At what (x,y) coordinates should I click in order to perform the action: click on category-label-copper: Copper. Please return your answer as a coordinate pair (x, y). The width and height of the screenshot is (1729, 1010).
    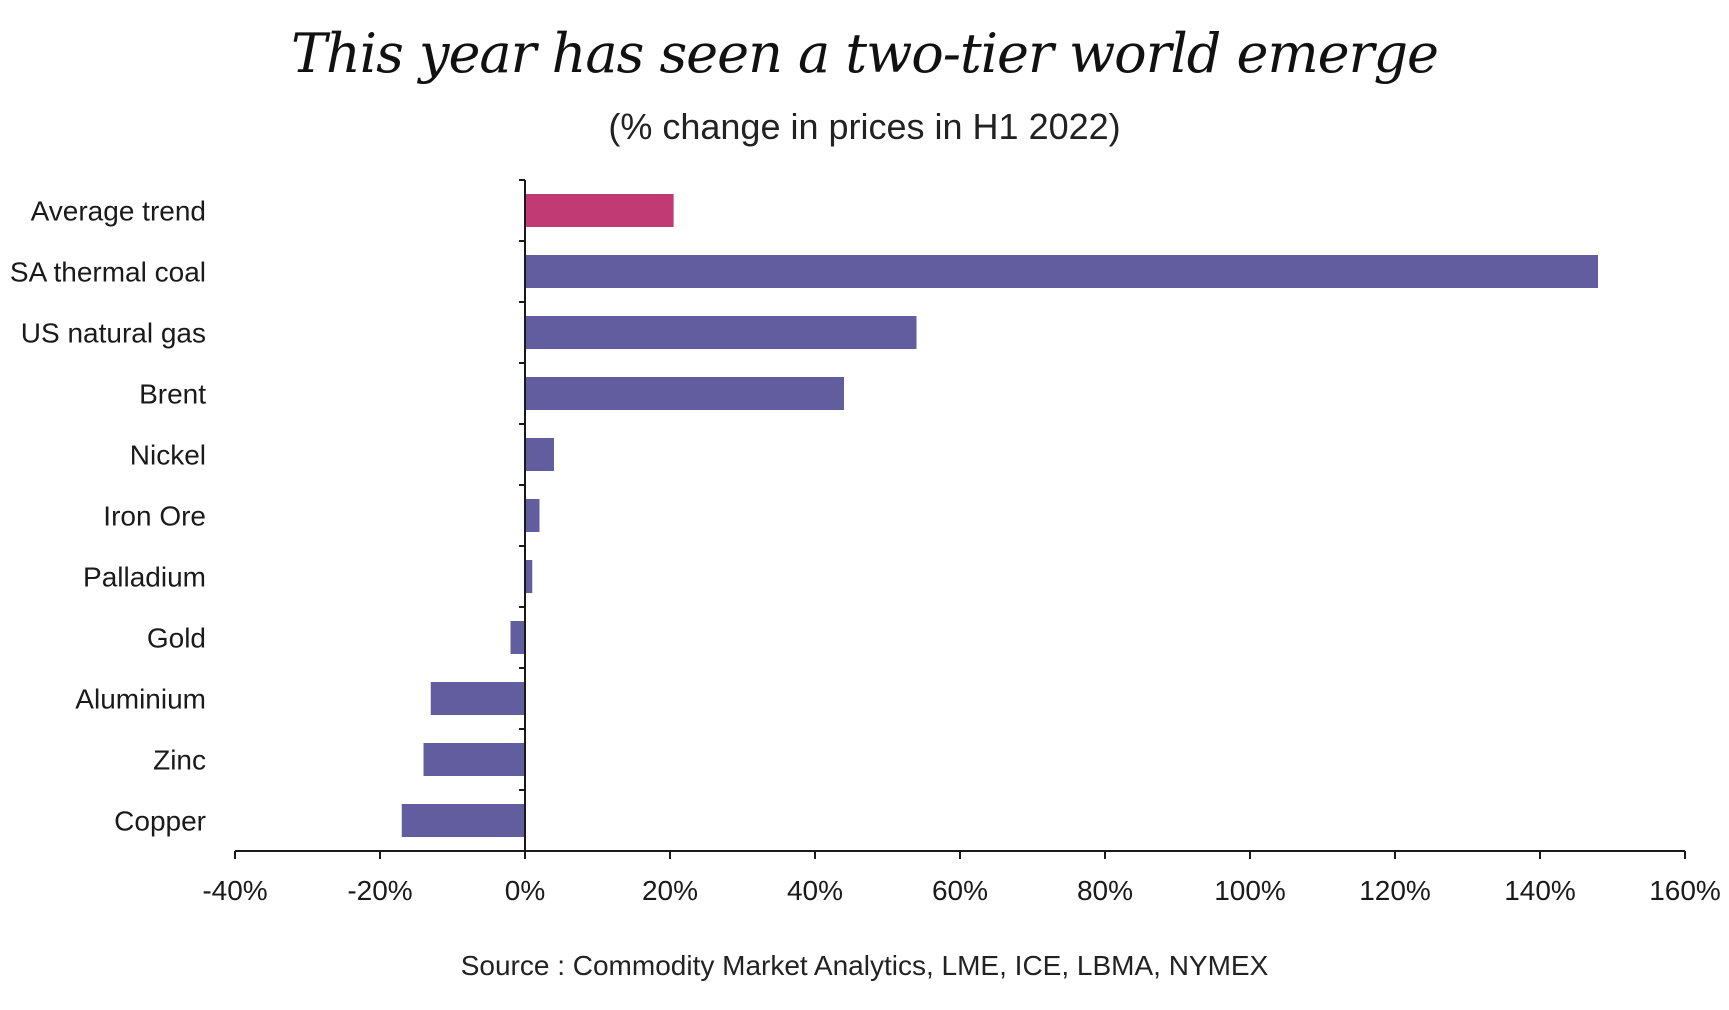
    Looking at the image, I should click on (160, 821).